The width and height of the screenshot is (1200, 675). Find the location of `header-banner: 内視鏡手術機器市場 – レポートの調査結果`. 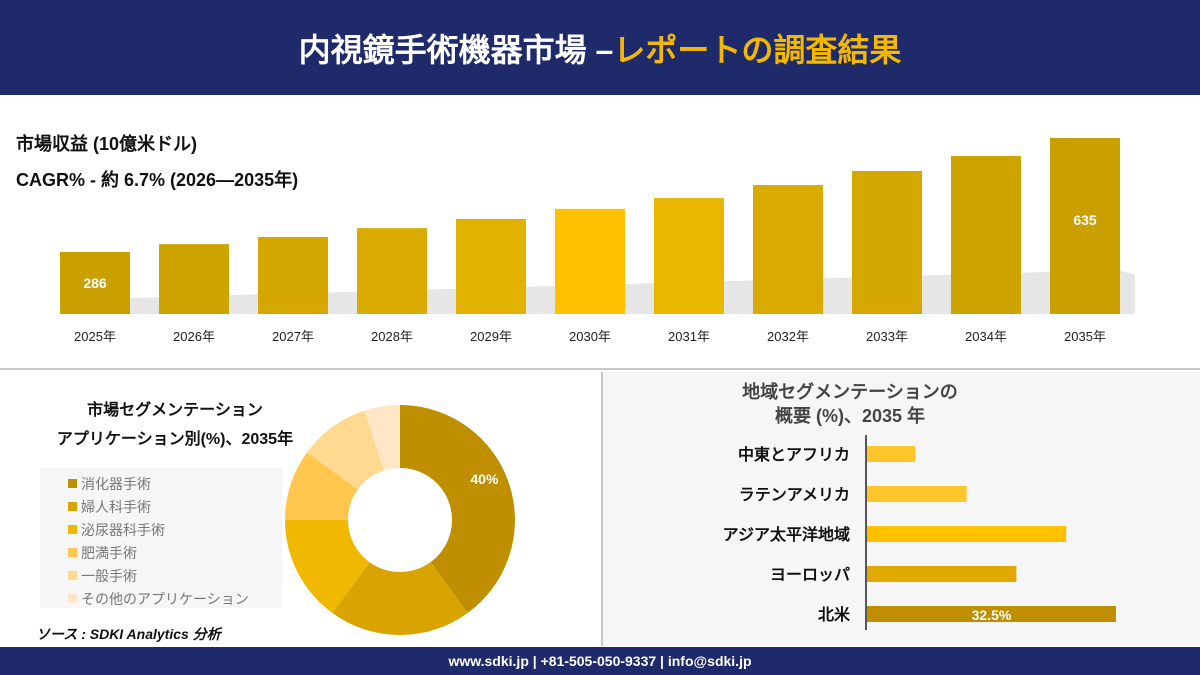

header-banner: 内視鏡手術機器市場 – レポートの調査結果 is located at coordinates (600, 47).